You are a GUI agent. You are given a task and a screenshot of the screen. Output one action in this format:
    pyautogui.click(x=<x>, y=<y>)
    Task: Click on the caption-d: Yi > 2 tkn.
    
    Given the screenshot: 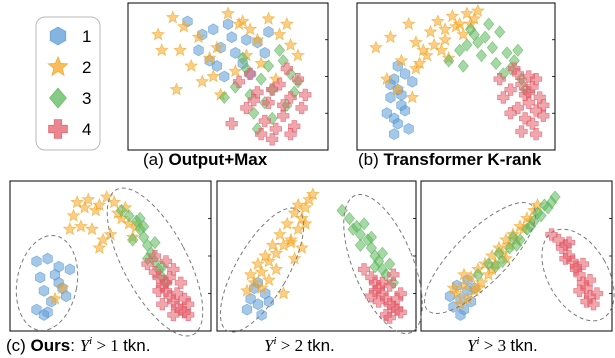 What is the action you would take?
    pyautogui.click(x=299, y=345)
    